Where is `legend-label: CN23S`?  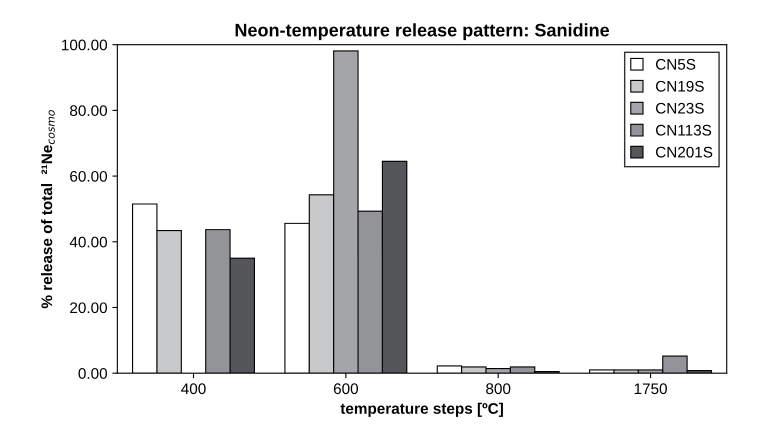 legend-label: CN23S is located at coordinates (680, 108).